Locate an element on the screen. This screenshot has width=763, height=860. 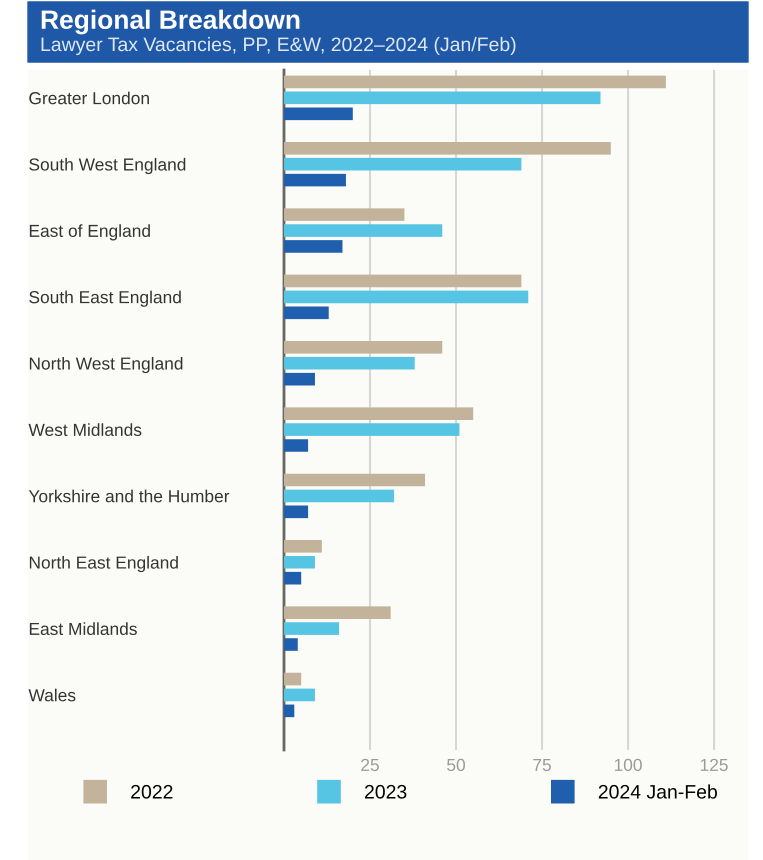
legend-label: 2022 is located at coordinates (151, 791).